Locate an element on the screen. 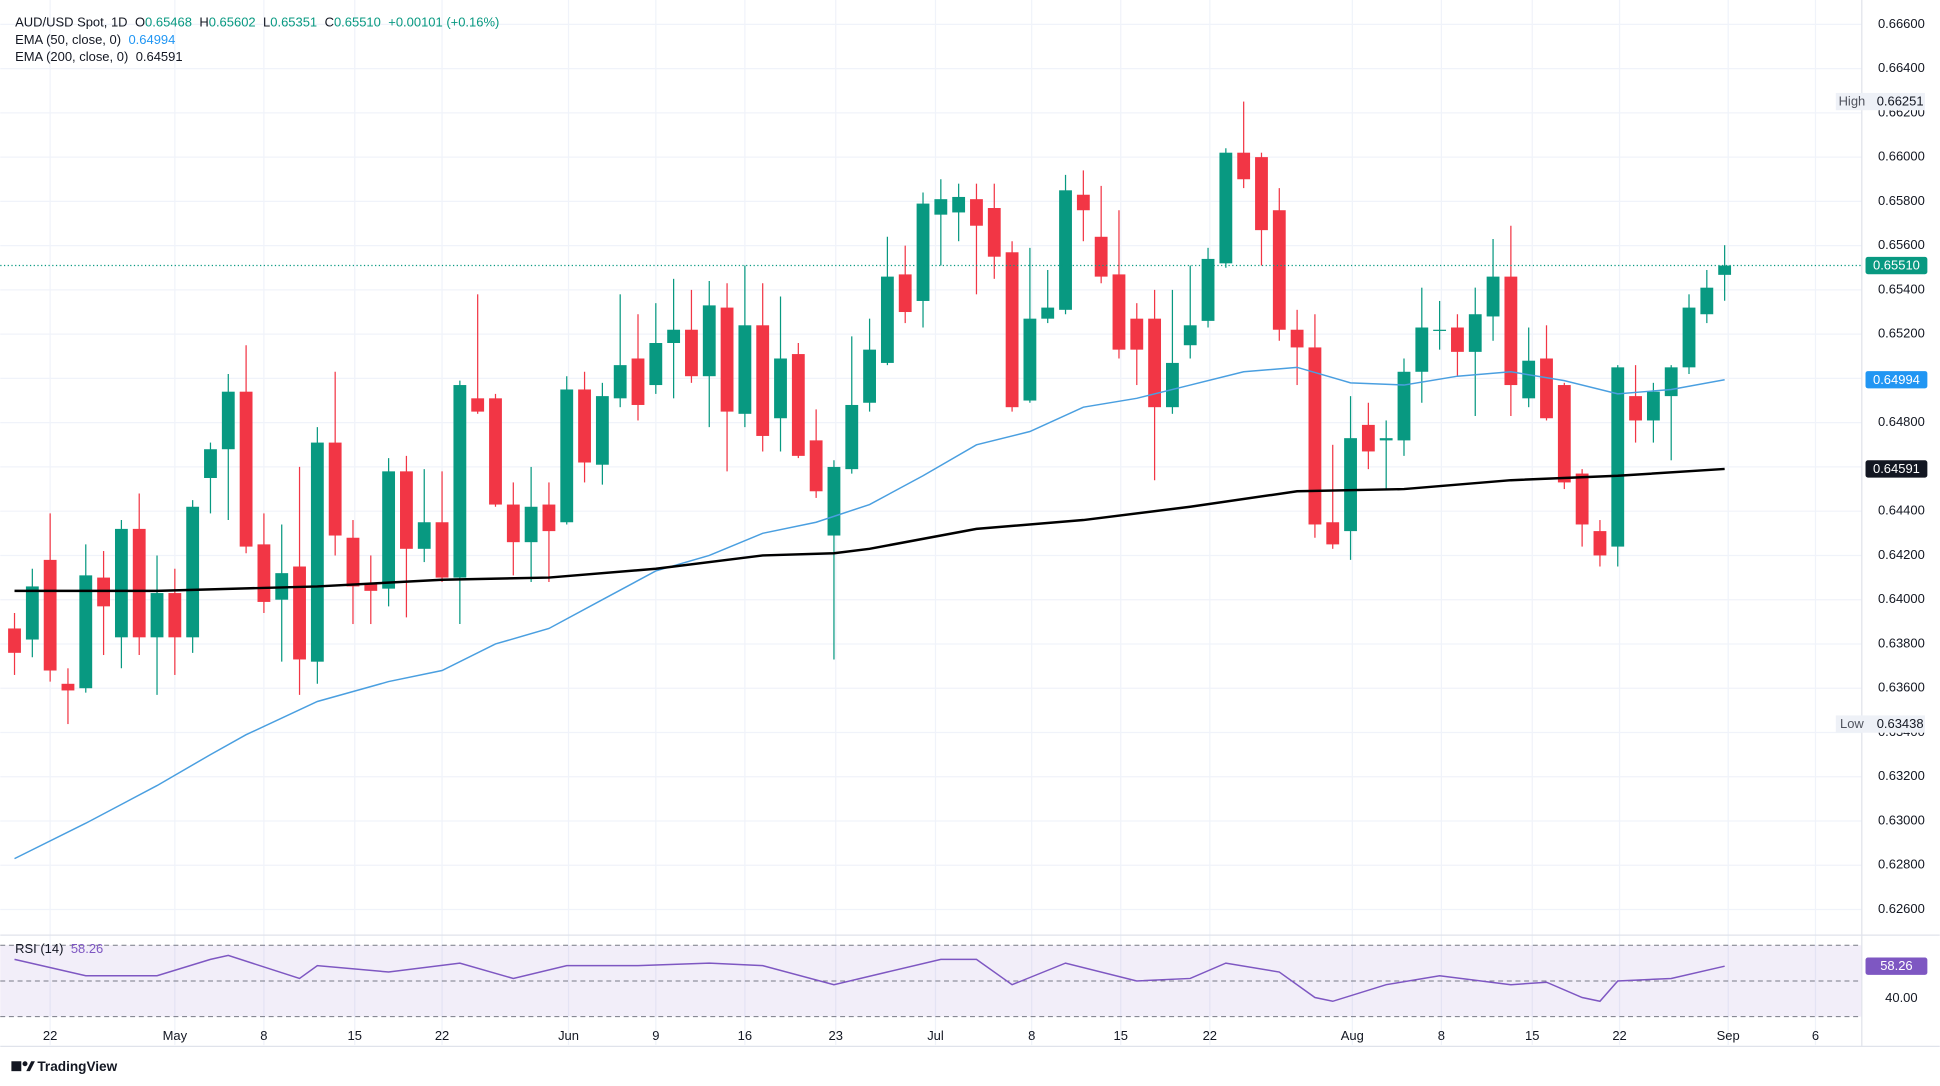 The width and height of the screenshot is (1940, 1086). price-badge-label: 0.64591 is located at coordinates (1896, 468).